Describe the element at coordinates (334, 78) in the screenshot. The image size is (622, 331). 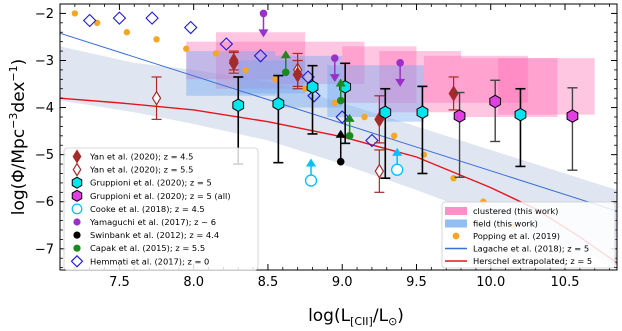
I see `yamaguchi-arrow-1-head` at that location.